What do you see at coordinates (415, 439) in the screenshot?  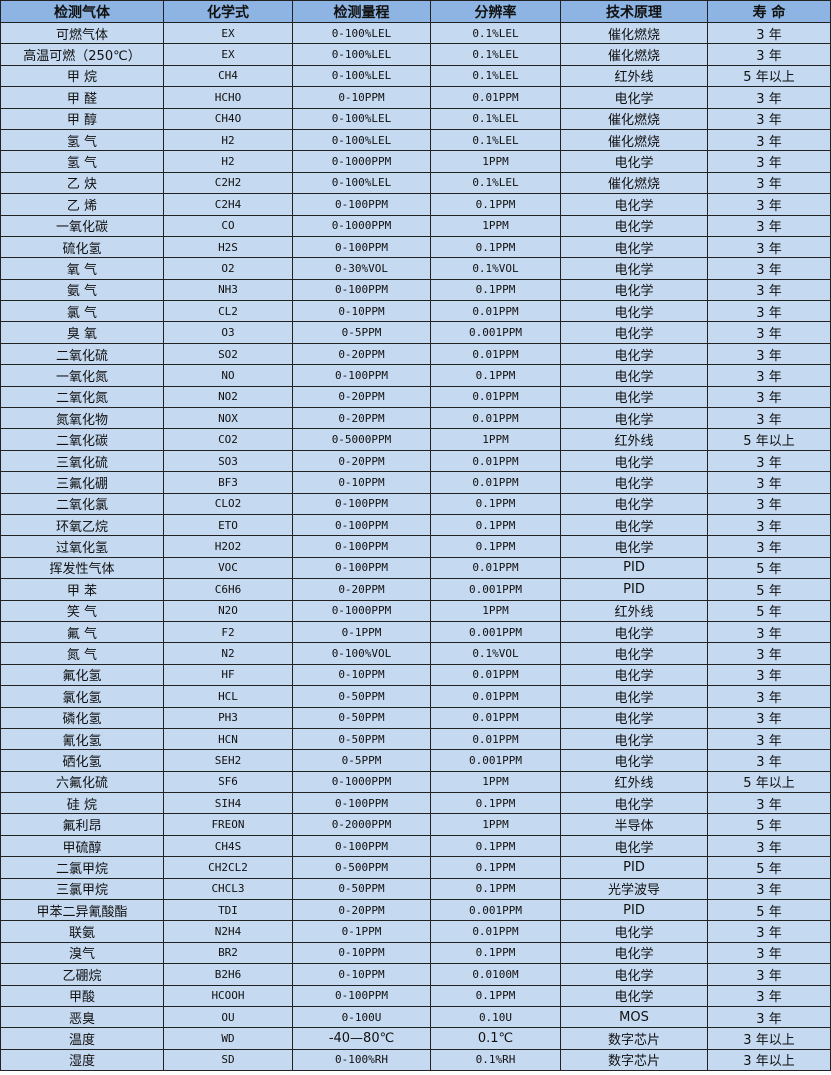 I see `table-row: 二氧化碳 CO2 0-5000PPM 1PPM 红外线 5 年以上` at bounding box center [415, 439].